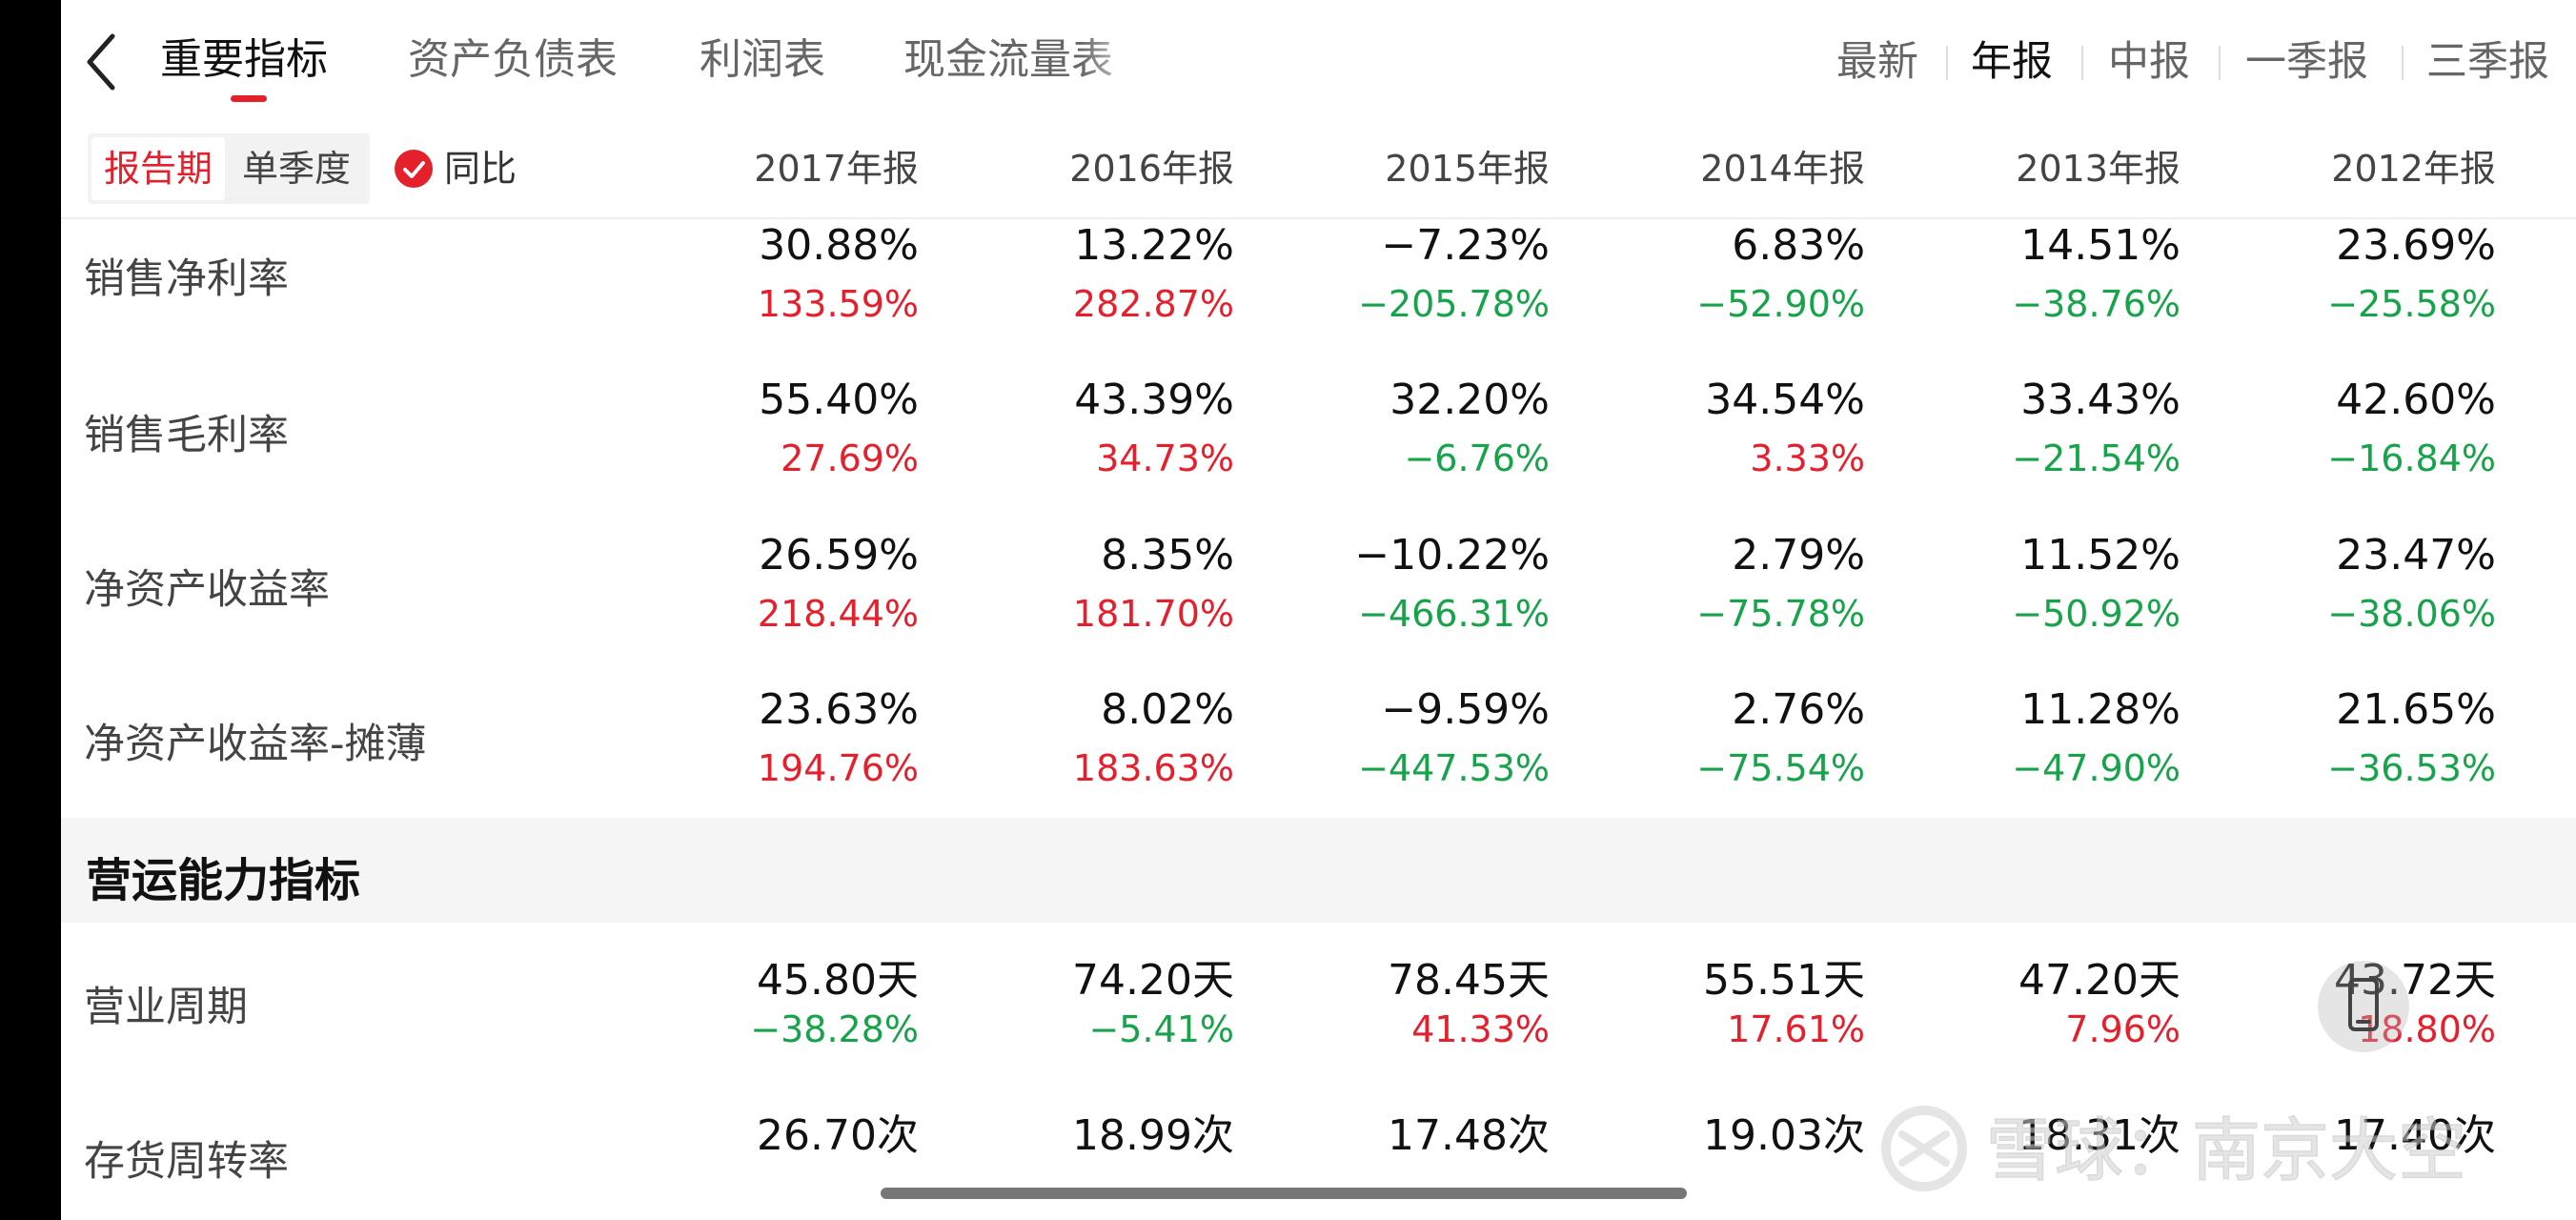 The width and height of the screenshot is (2576, 1220). I want to click on value-cell: 8.02%, so click(1167, 709).